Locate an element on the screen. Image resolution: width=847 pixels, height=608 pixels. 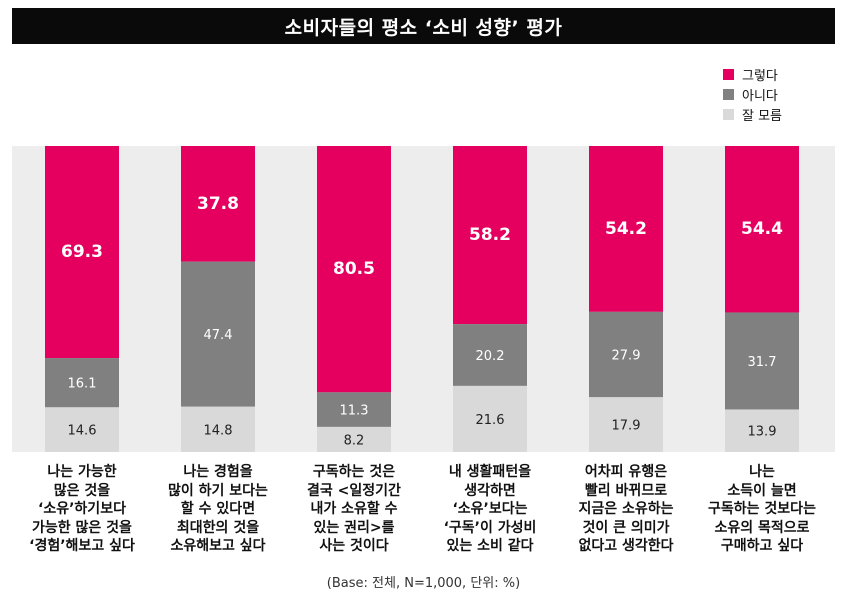
data-label-no-3: 11.3 is located at coordinates (354, 411).